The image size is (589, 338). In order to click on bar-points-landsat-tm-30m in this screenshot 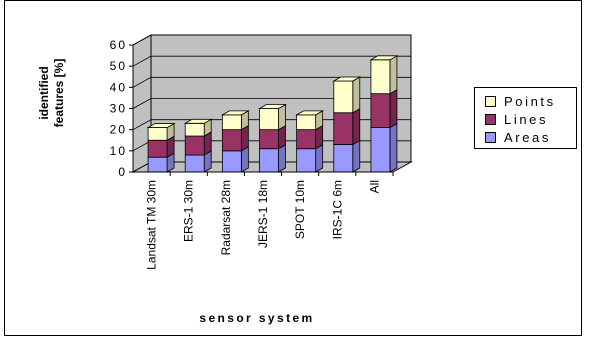, I will do `click(157, 134)`.